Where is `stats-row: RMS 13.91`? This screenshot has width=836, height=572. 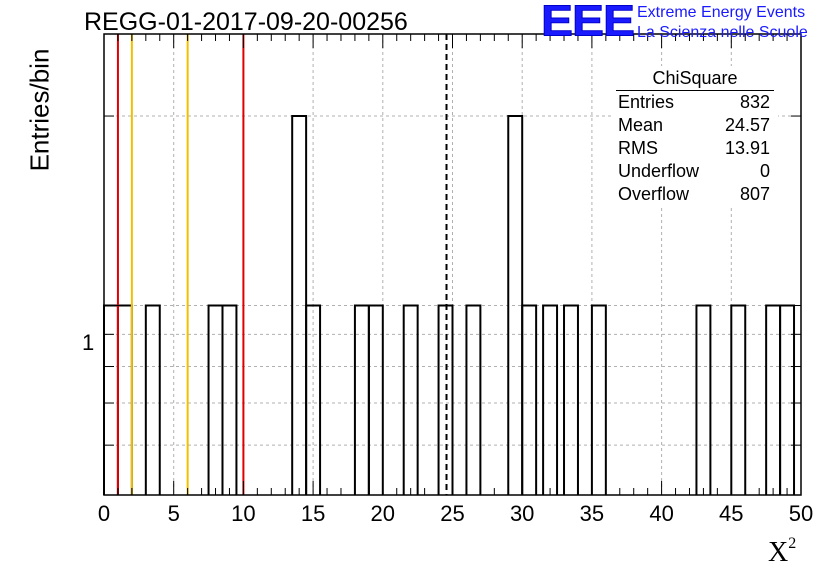 stats-row: RMS 13.91 is located at coordinates (695, 148).